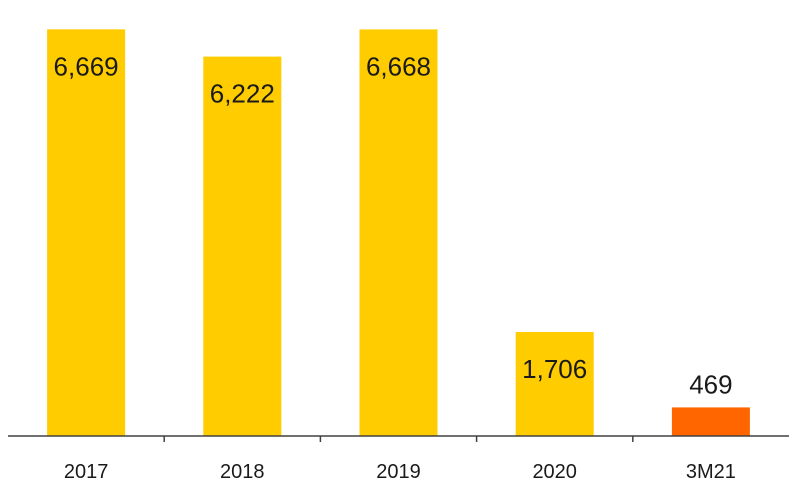 The width and height of the screenshot is (789, 486). Describe the element at coordinates (242, 472) in the screenshot. I see `x-tick-label-2018: 2018` at that location.